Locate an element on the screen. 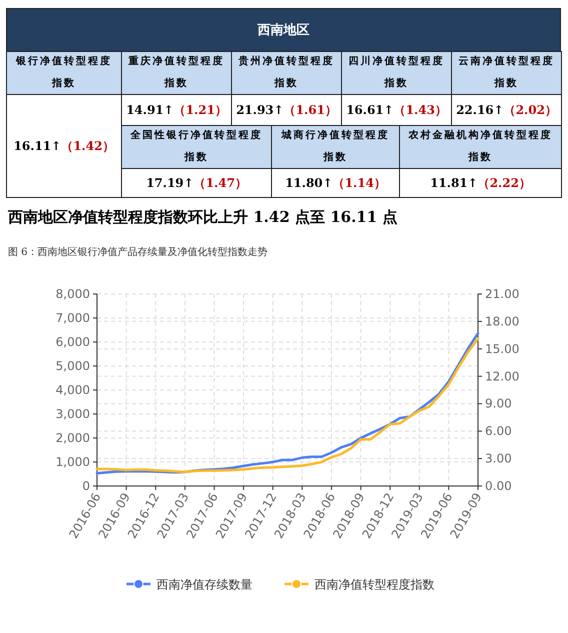  text: 22.16↑ is located at coordinates (480, 110).